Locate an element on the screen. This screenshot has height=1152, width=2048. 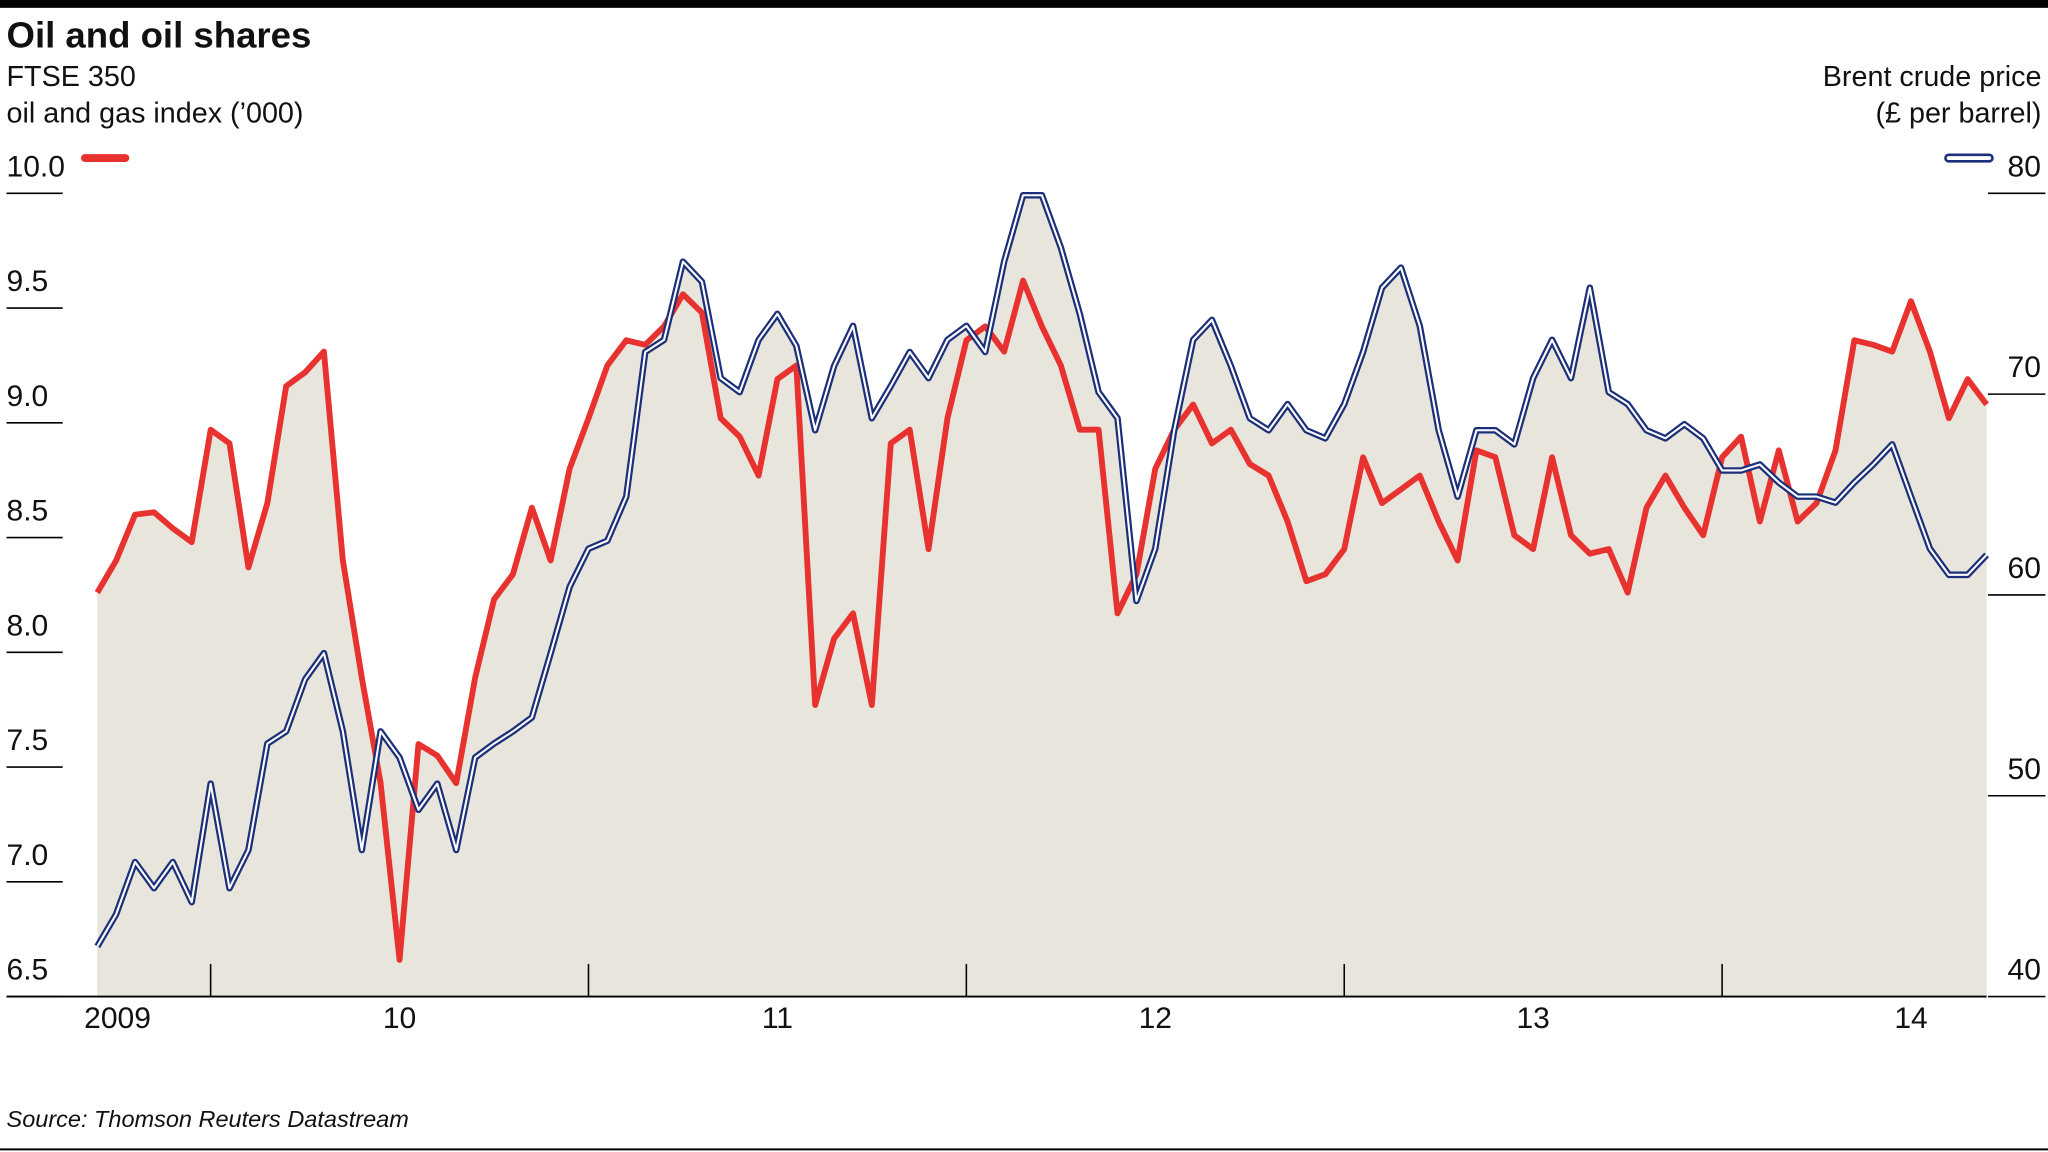
y2-tick-label: 50 is located at coordinates (2024, 769).